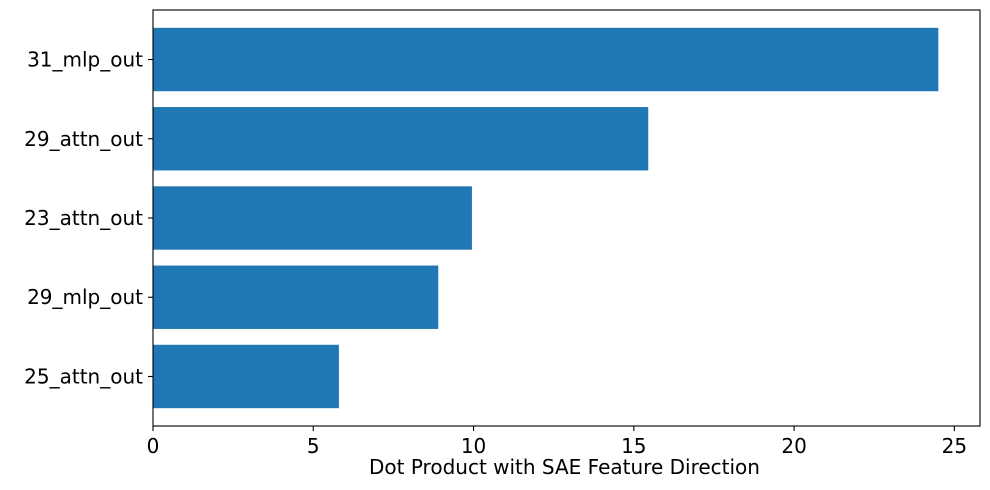 This screenshot has width=990, height=490. I want to click on x-tick-label: 5, so click(313, 446).